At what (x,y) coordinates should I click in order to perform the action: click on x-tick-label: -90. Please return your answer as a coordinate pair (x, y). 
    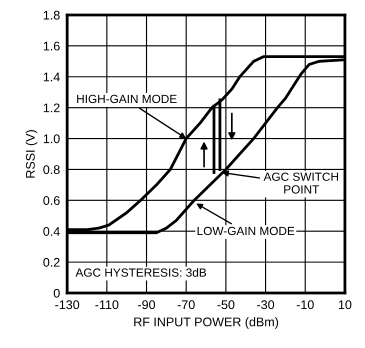
    Looking at the image, I should click on (147, 305).